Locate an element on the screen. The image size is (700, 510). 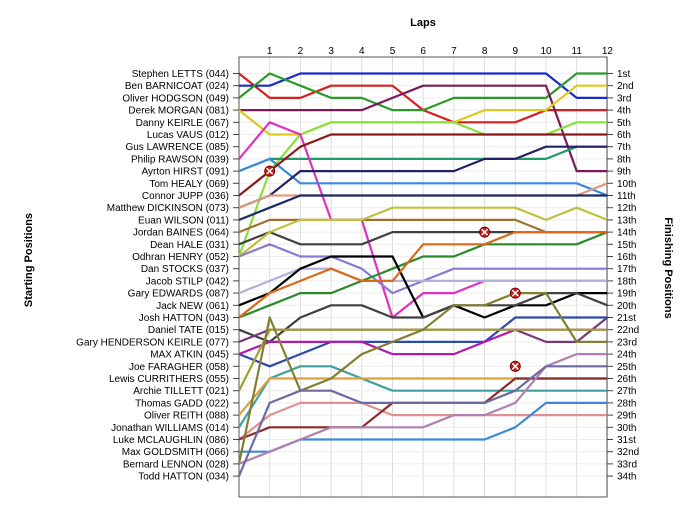
starting-position-label: Oliver HODGSON (049) is located at coordinates (175, 98).